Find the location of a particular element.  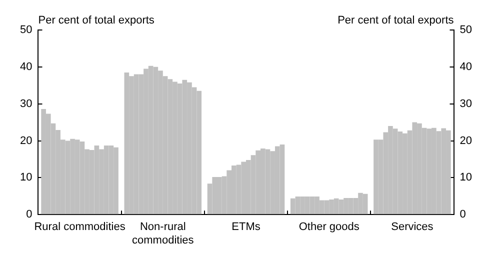

y-tick-label: 0 is located at coordinates (29, 214).